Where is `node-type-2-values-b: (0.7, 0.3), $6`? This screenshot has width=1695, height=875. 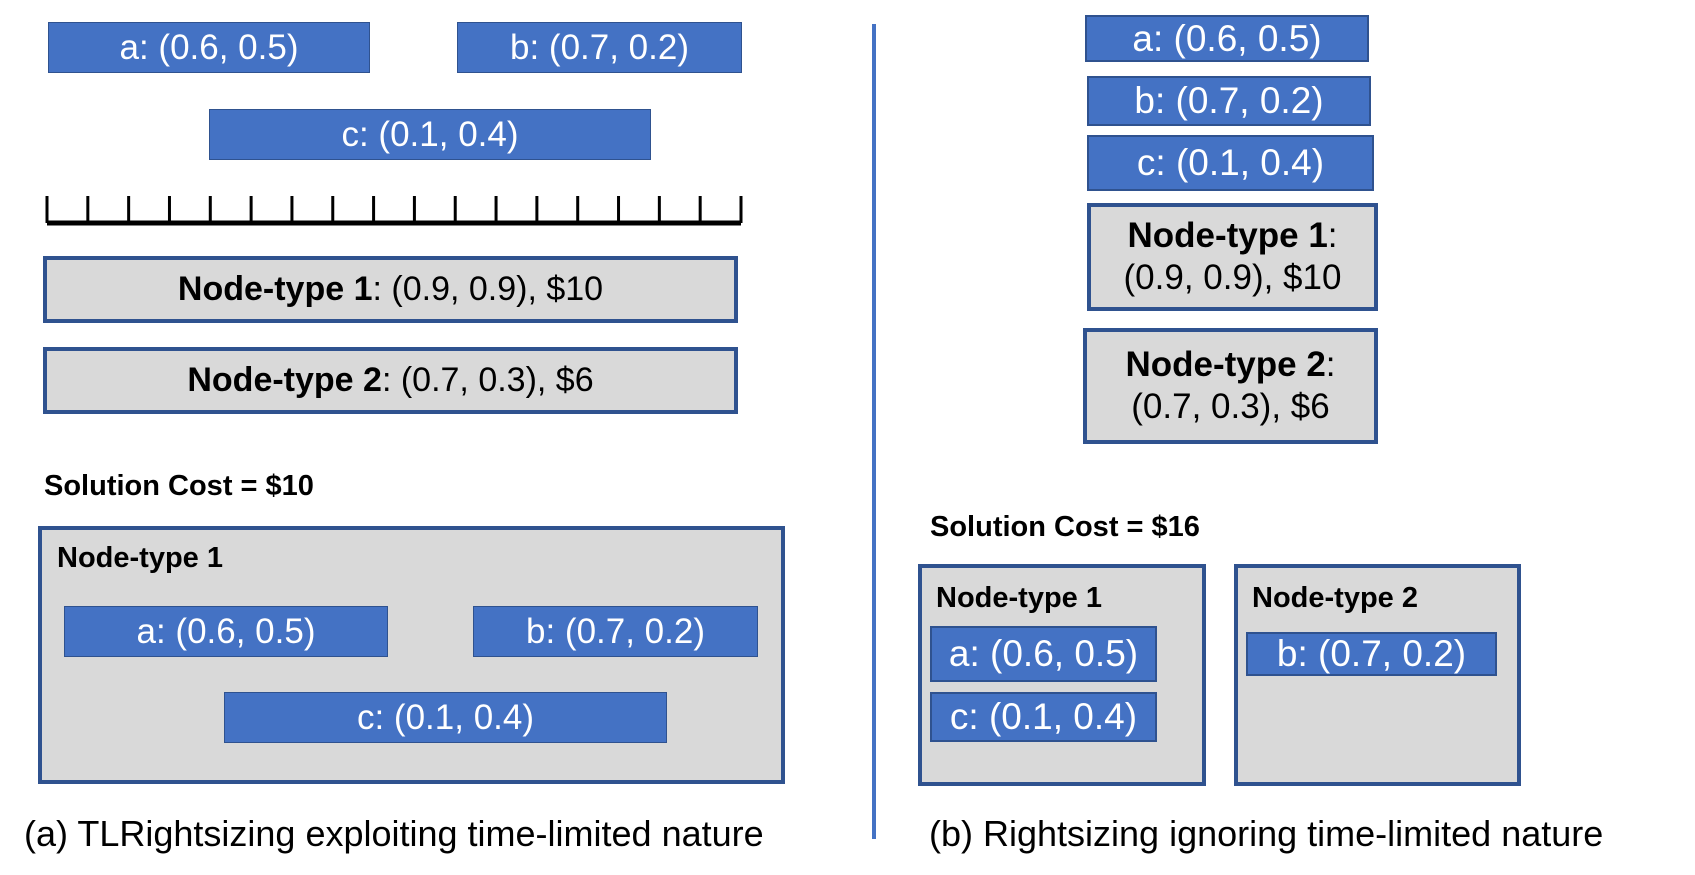 node-type-2-values-b: (0.7, 0.3), $6 is located at coordinates (1230, 406).